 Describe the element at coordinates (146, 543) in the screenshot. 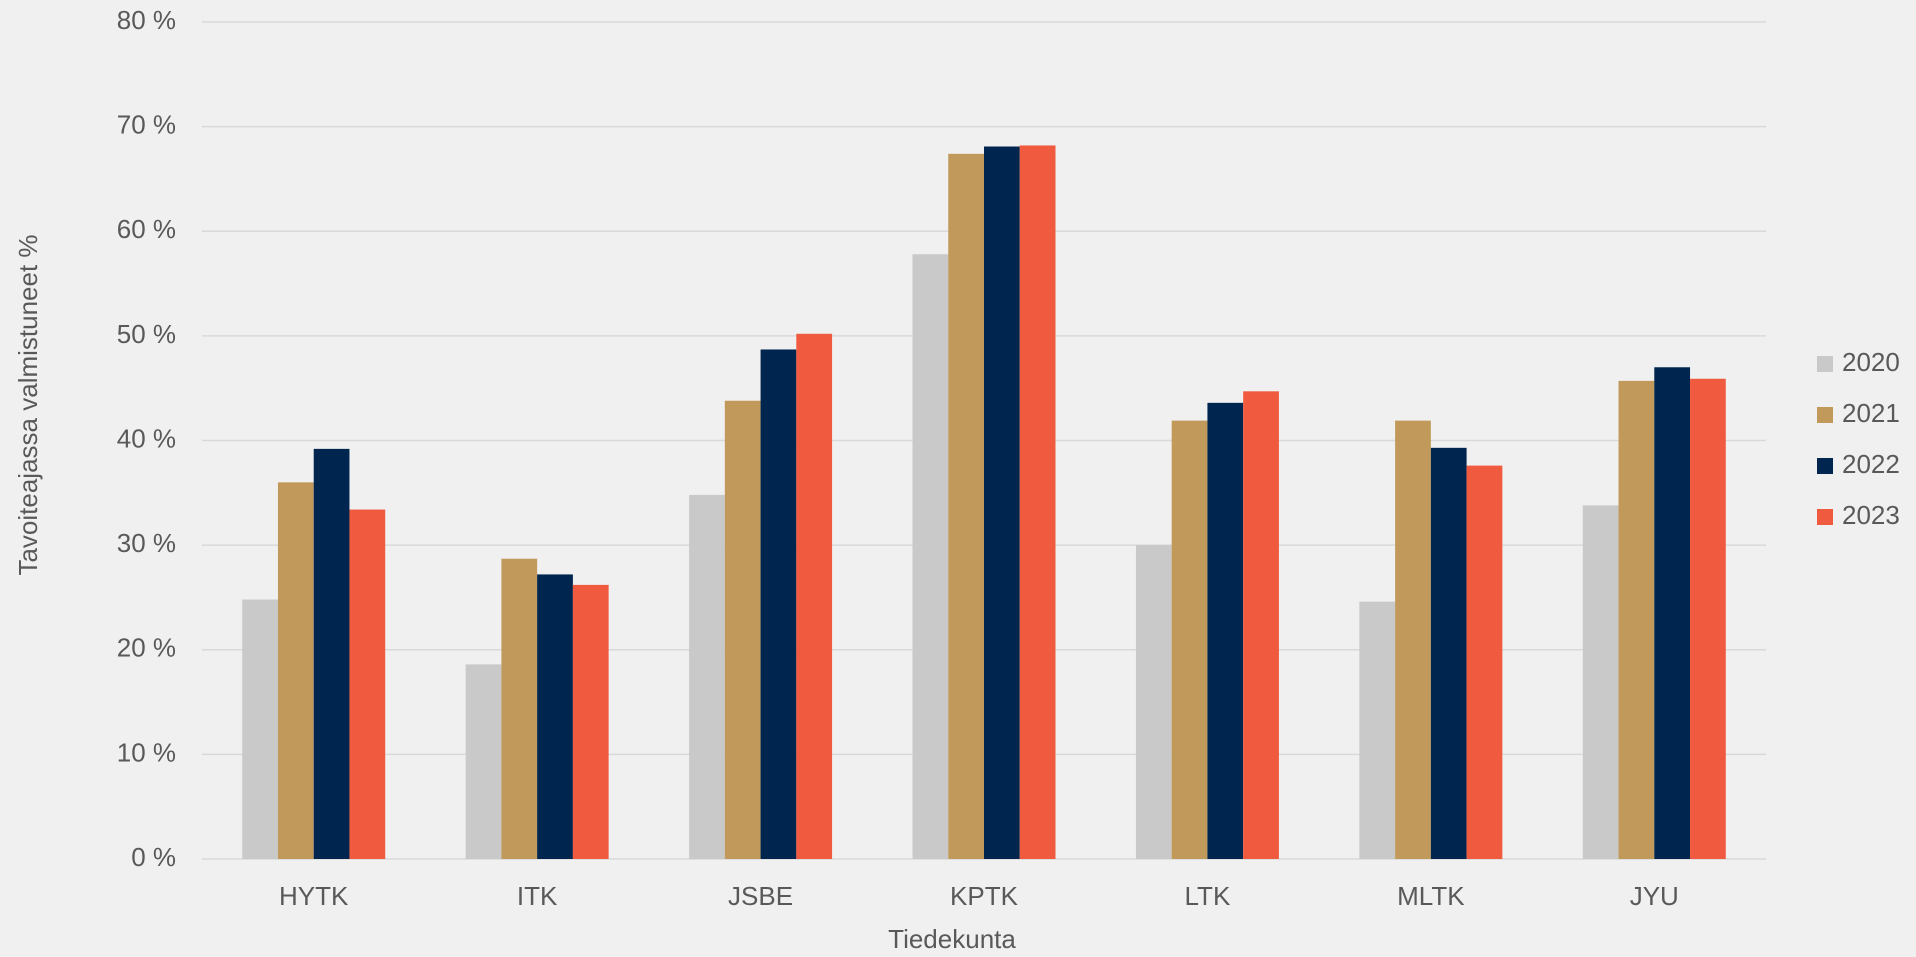

I see `y-tick-label: 30 %` at that location.